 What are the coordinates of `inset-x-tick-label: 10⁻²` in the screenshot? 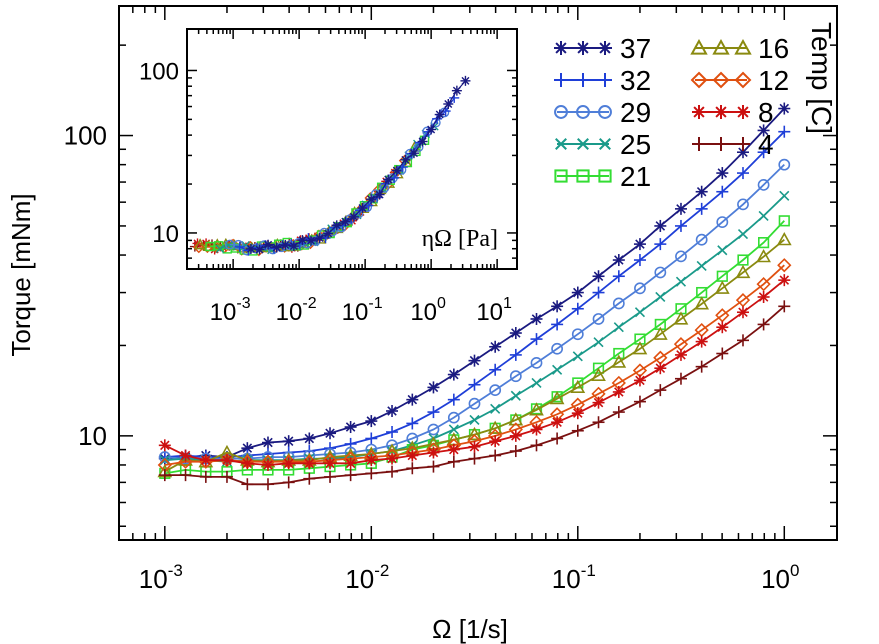 It's located at (296, 310).